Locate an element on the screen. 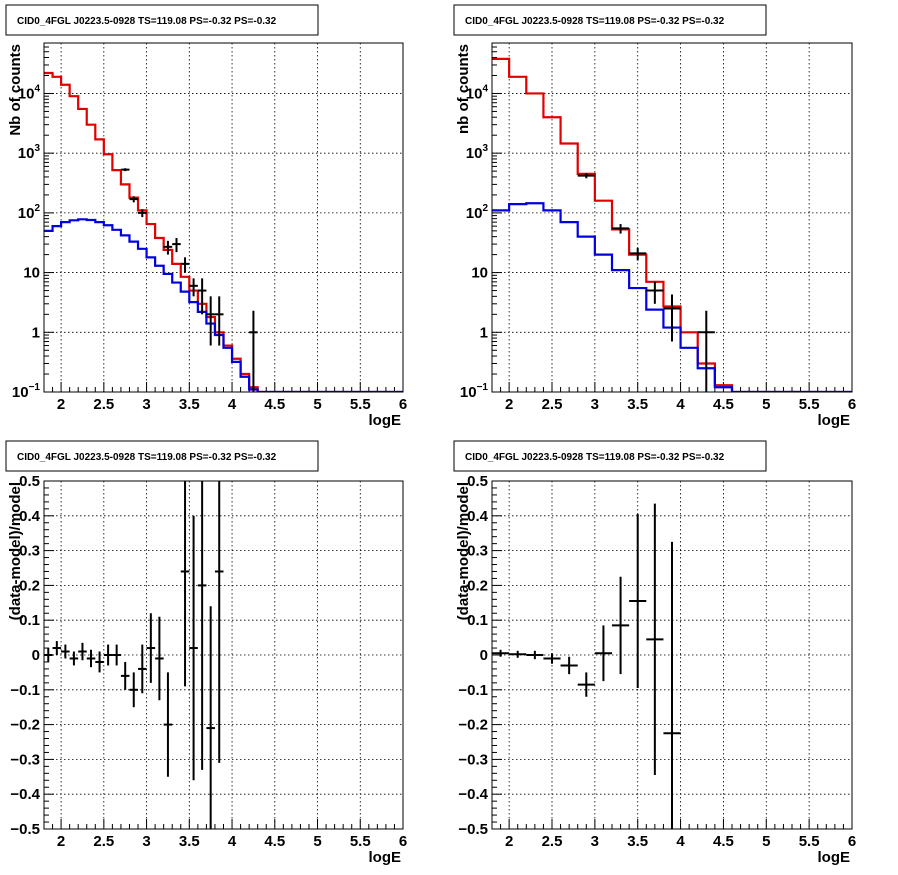  y-axis-label: Nb of counts is located at coordinates (15, 90).